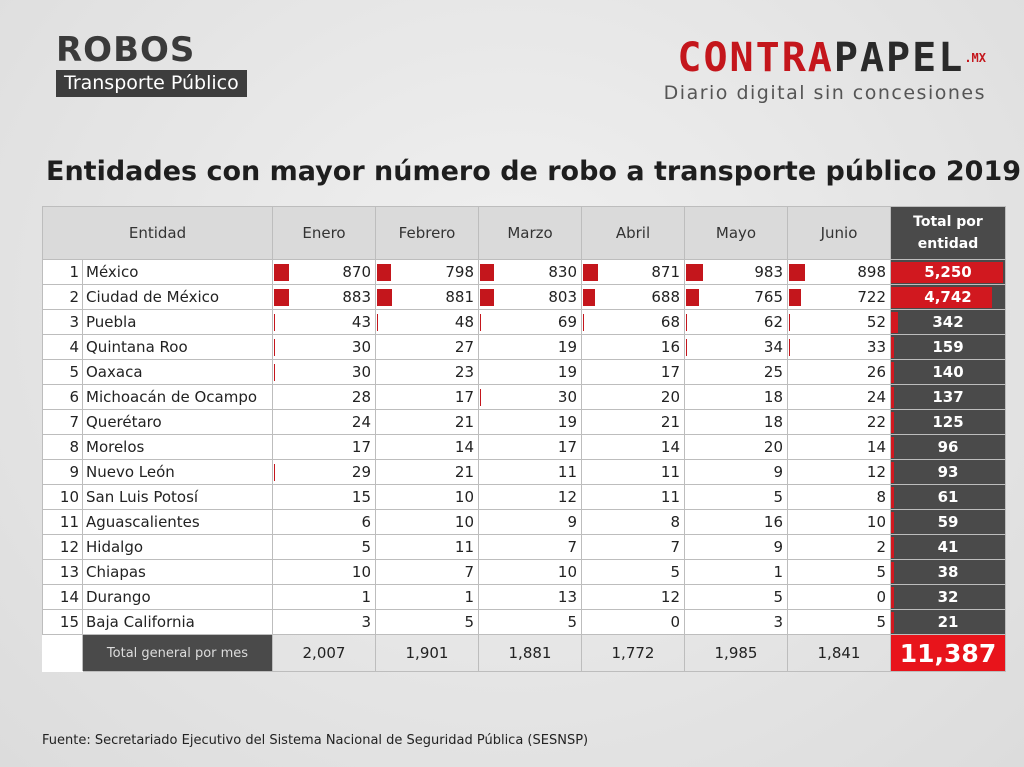 Image resolution: width=1024 pixels, height=767 pixels. What do you see at coordinates (675, 522) in the screenshot?
I see `month-value: 8` at bounding box center [675, 522].